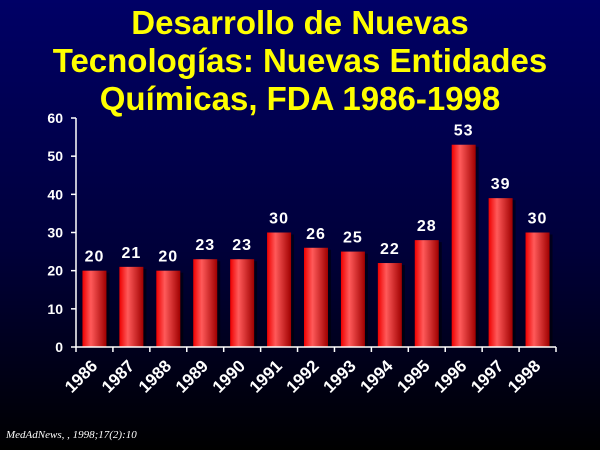 Image resolution: width=600 pixels, height=450 pixels. Describe the element at coordinates (450, 376) in the screenshot. I see `x-tick-label-1996: 1996` at that location.